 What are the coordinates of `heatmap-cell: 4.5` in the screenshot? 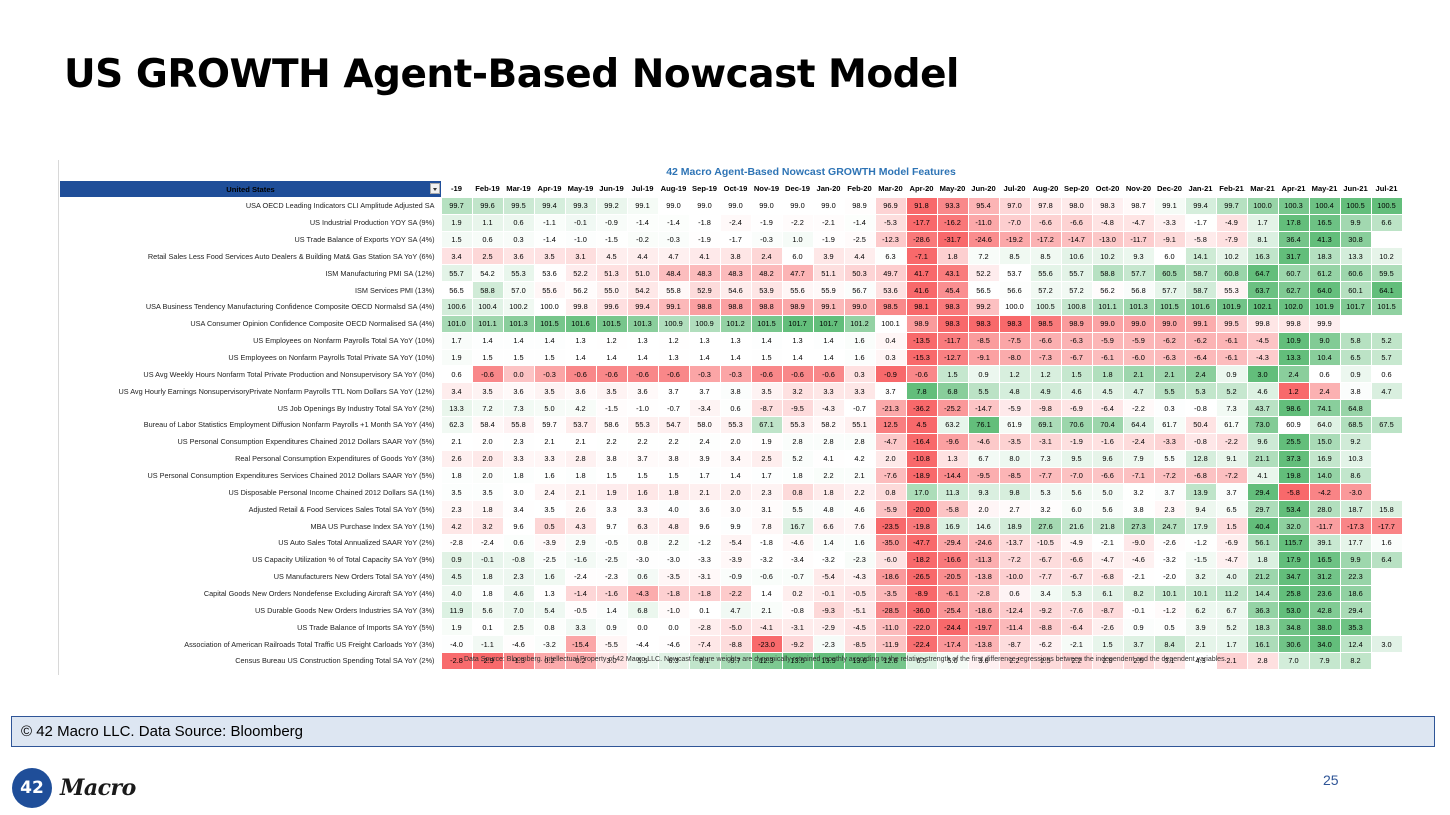 It's located at (611, 256).